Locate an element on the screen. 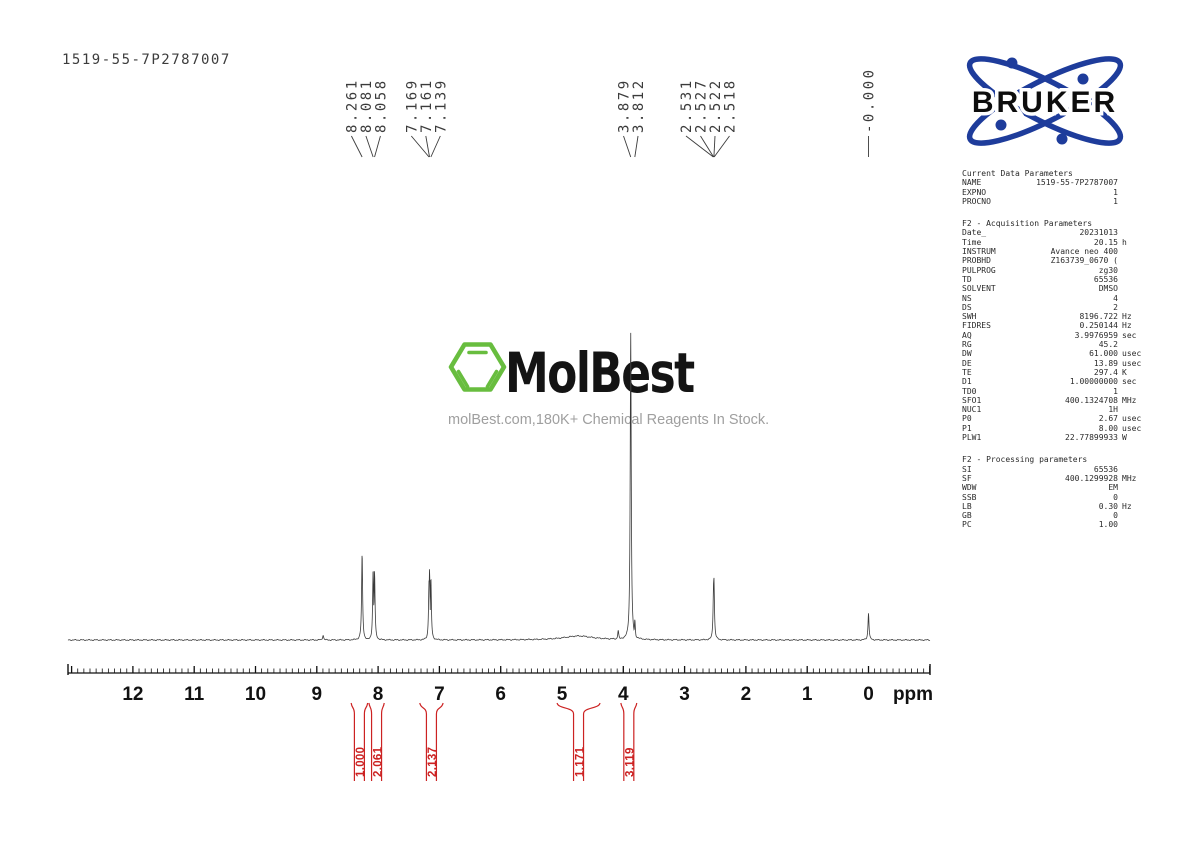  parameter-unit: Hz is located at coordinates (1127, 317).